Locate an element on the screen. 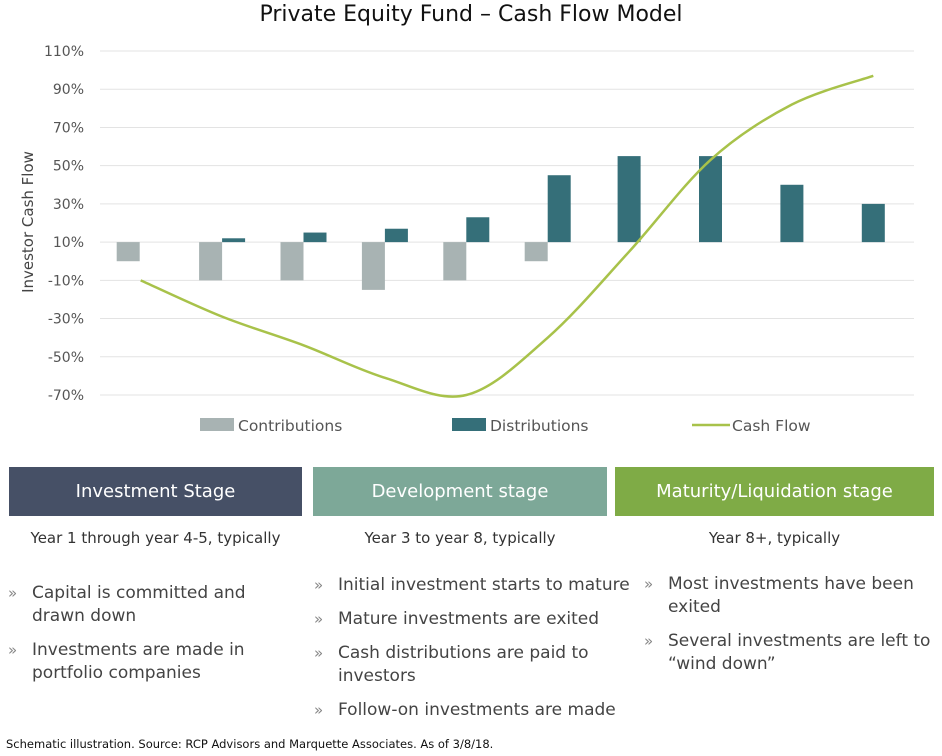  bullet-text: Follow-on investments are made is located at coordinates (477, 710).